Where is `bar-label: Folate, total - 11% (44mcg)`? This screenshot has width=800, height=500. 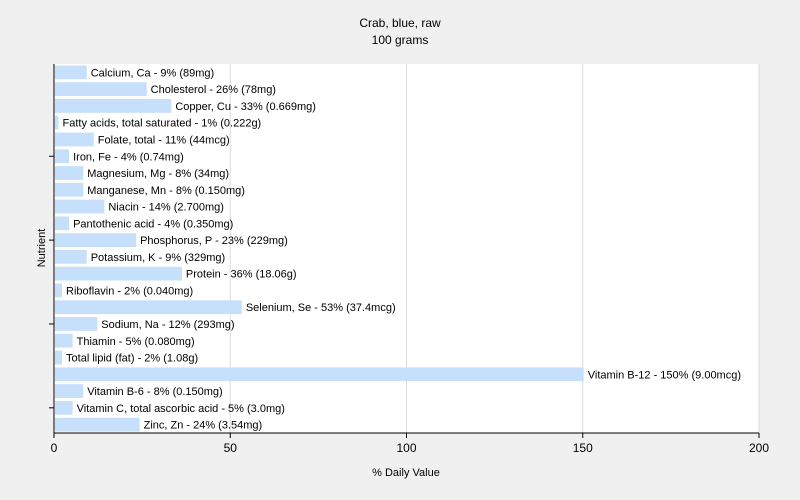 bar-label: Folate, total - 11% (44mcg) is located at coordinates (164, 140).